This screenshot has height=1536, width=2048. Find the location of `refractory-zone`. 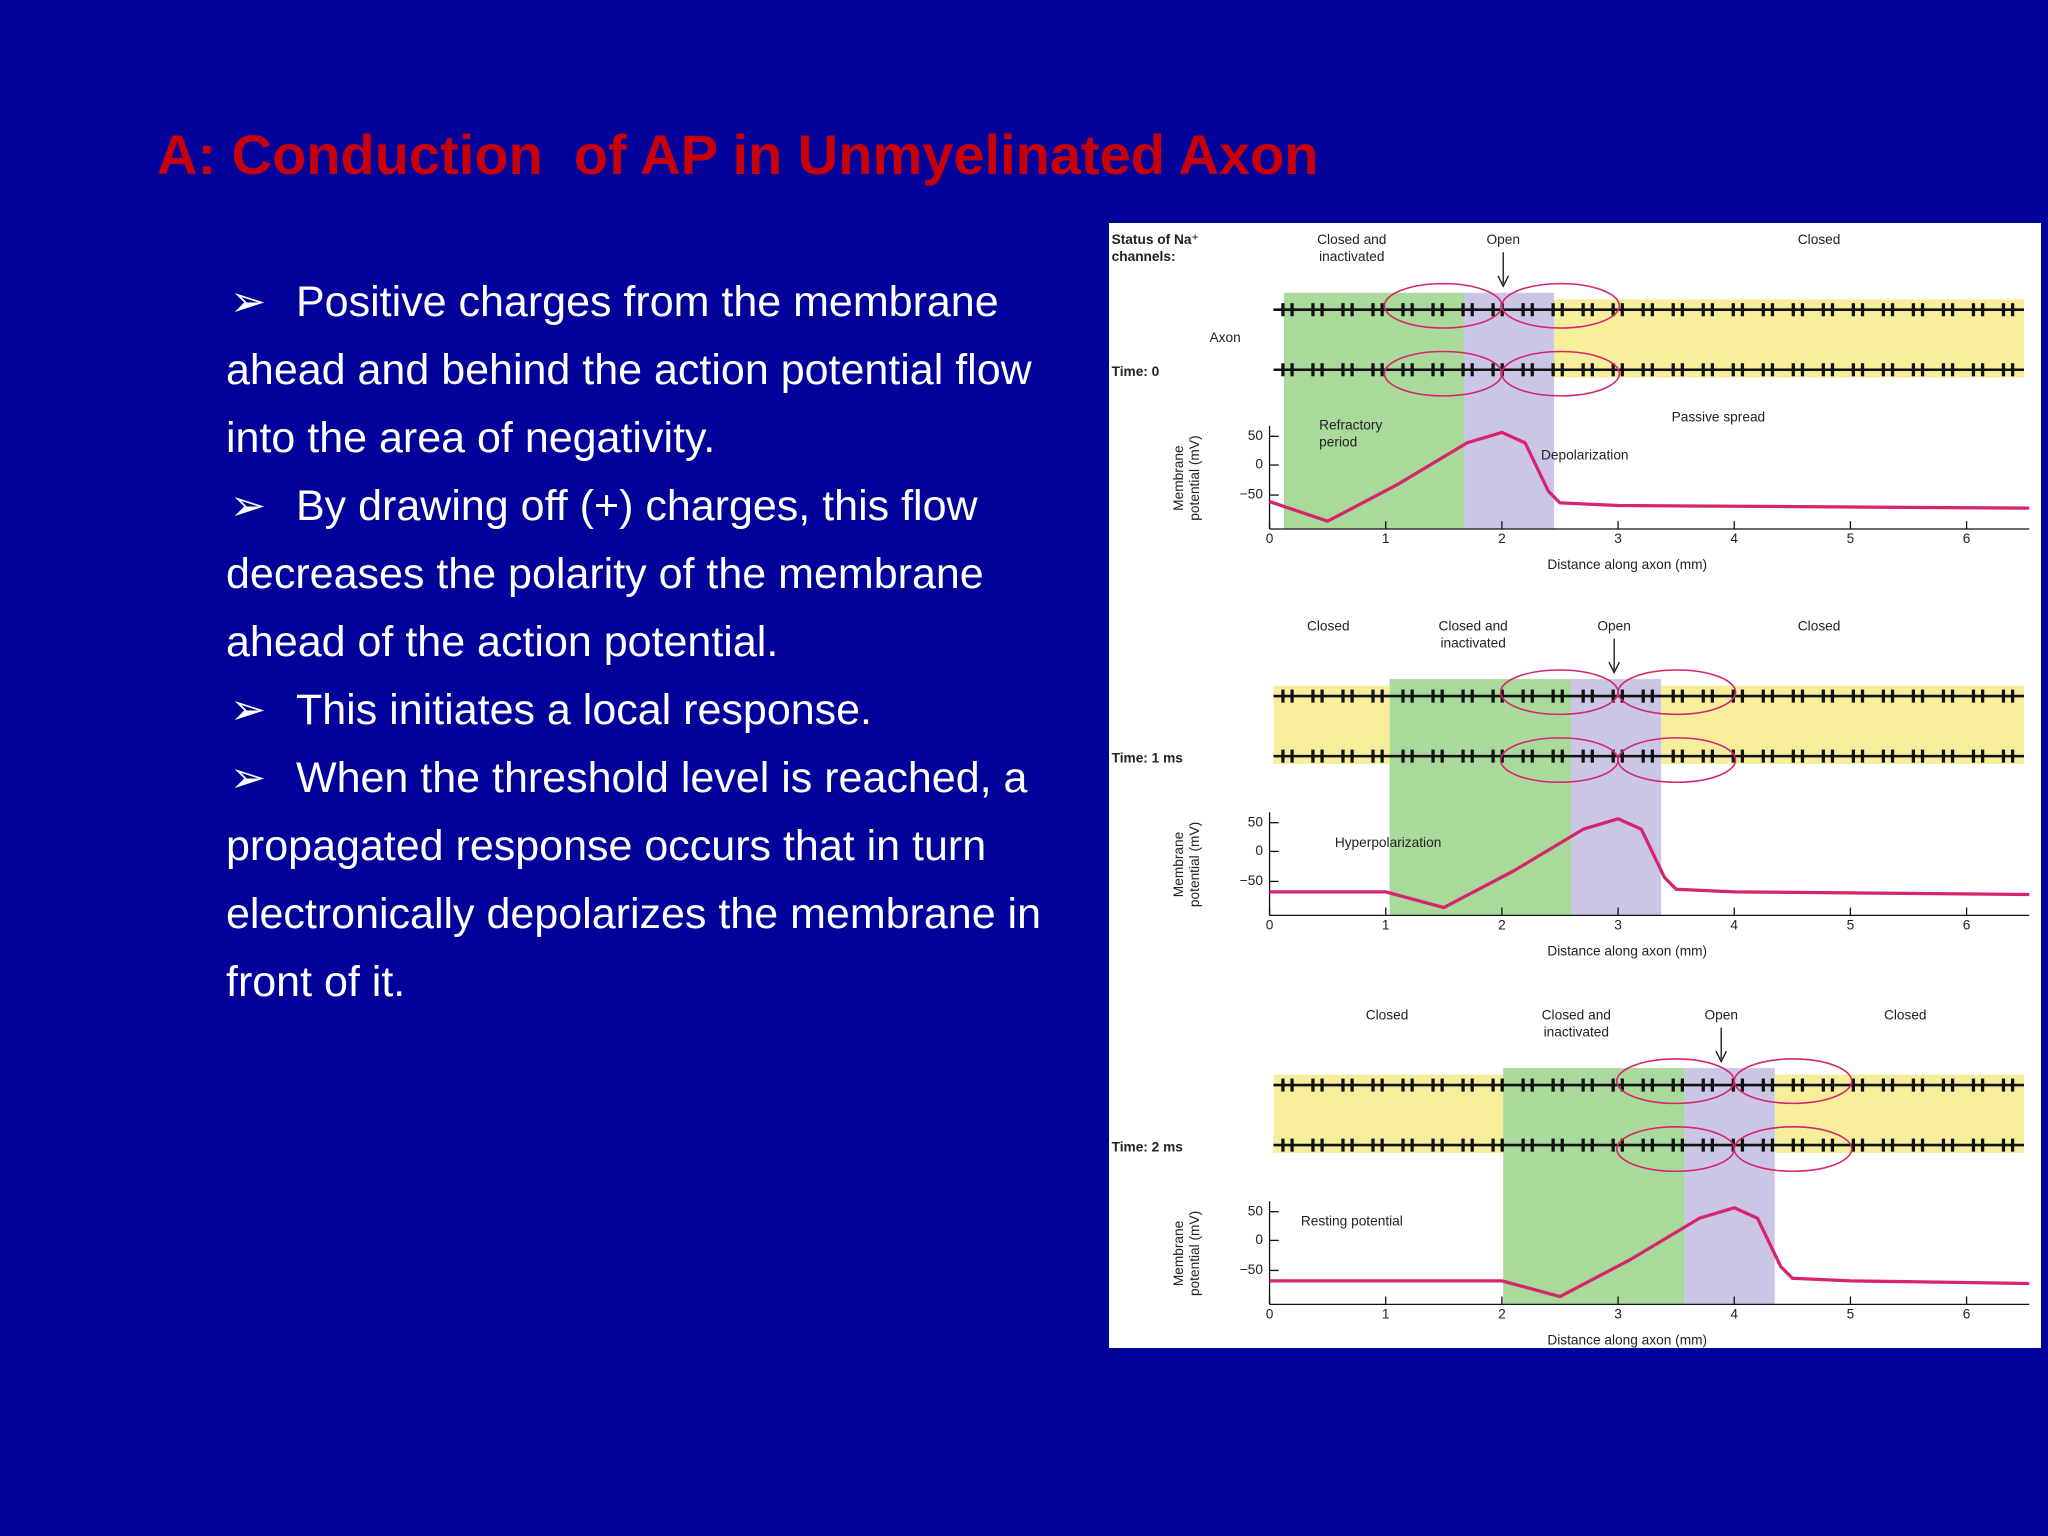

refractory-zone is located at coordinates (1594, 1186).